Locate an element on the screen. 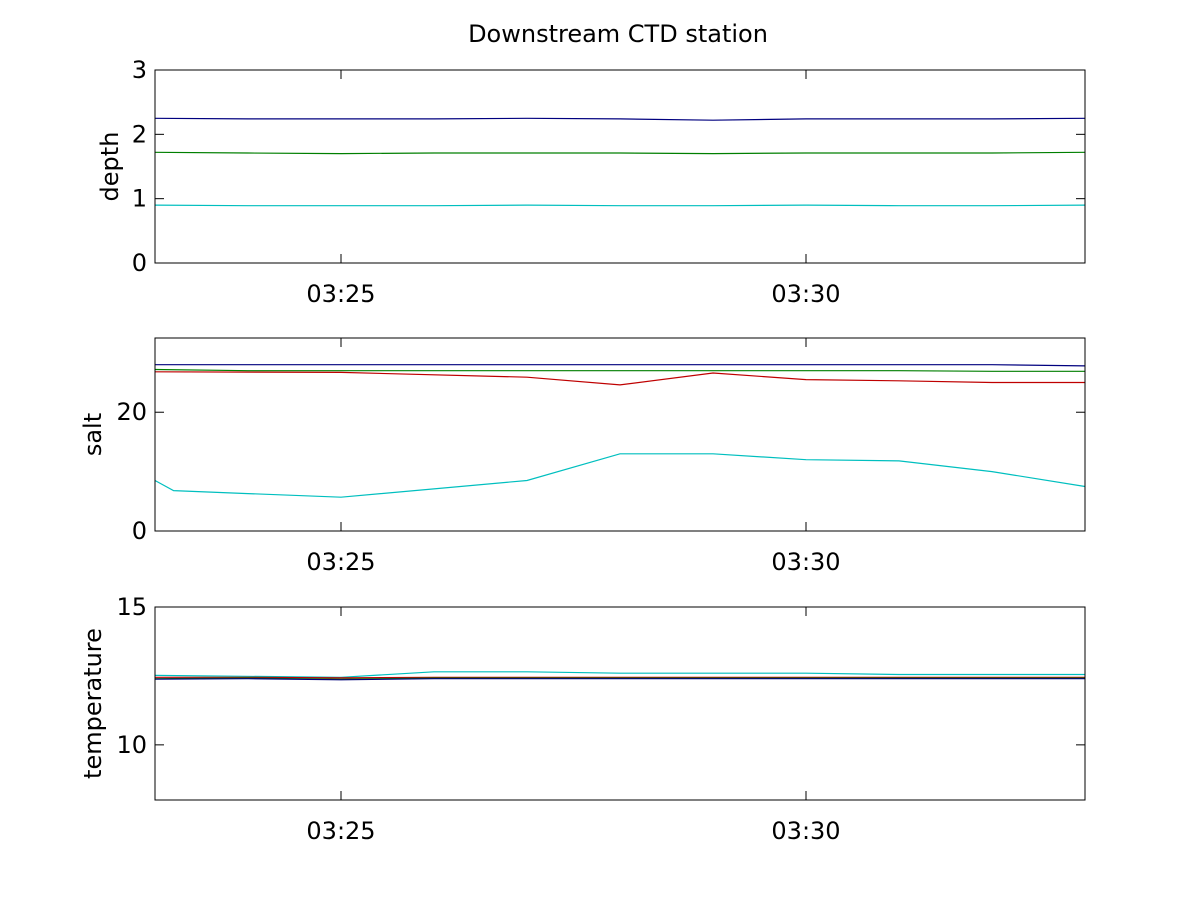 This screenshot has height=900, width=1200. y-tick-label-depth: 0 is located at coordinates (139, 263).